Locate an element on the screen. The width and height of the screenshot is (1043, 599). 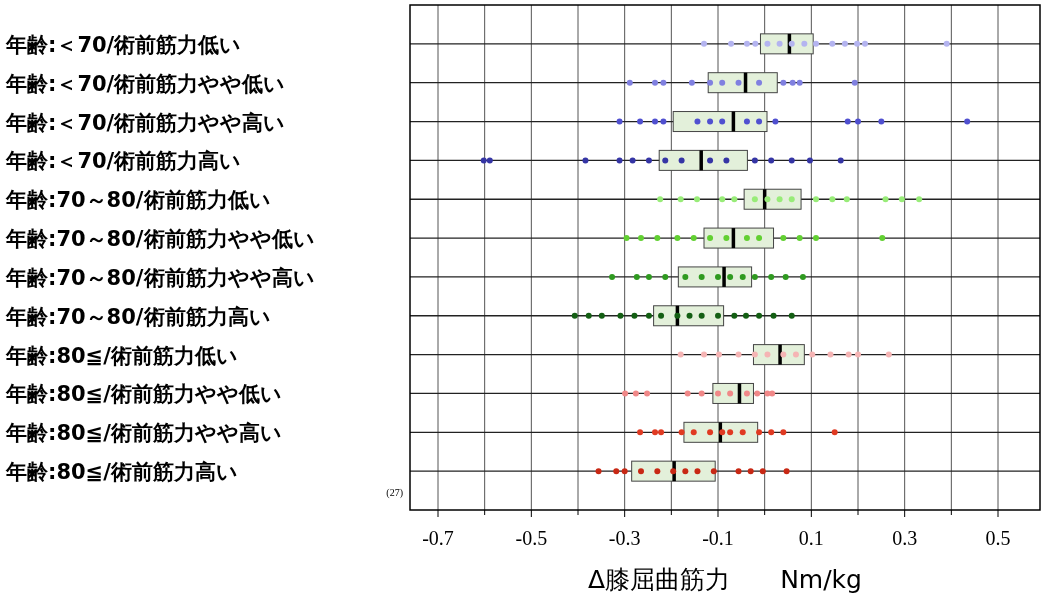
y-tick-label: 年齢:70～80/術前筋力やや高い is located at coordinates (160, 277).